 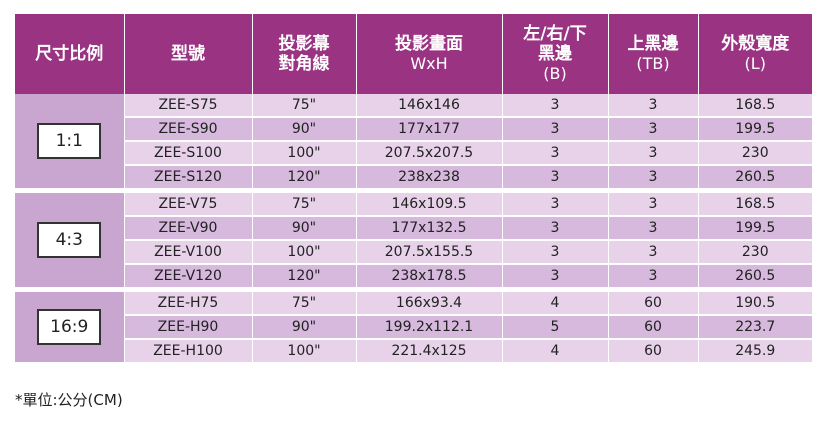 What do you see at coordinates (429, 106) in the screenshot?
I see `cell-size: 146x146` at bounding box center [429, 106].